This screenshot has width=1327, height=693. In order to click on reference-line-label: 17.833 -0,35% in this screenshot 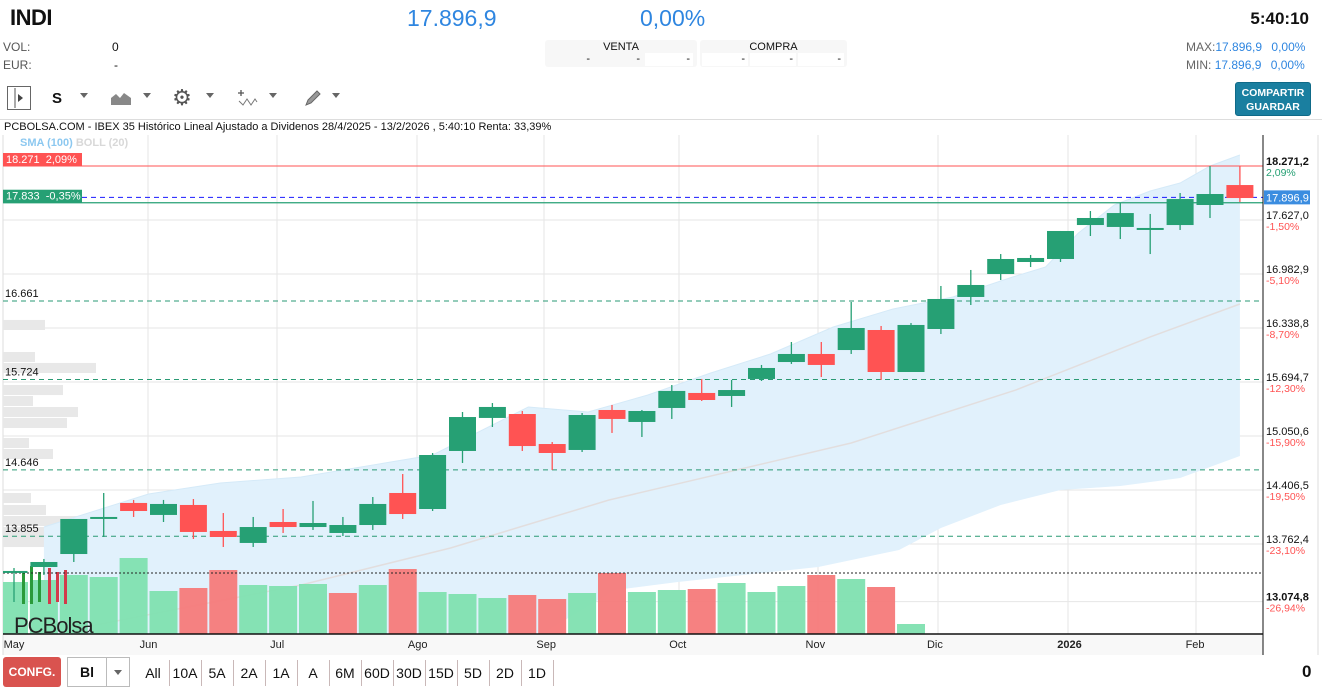, I will do `click(43, 197)`.